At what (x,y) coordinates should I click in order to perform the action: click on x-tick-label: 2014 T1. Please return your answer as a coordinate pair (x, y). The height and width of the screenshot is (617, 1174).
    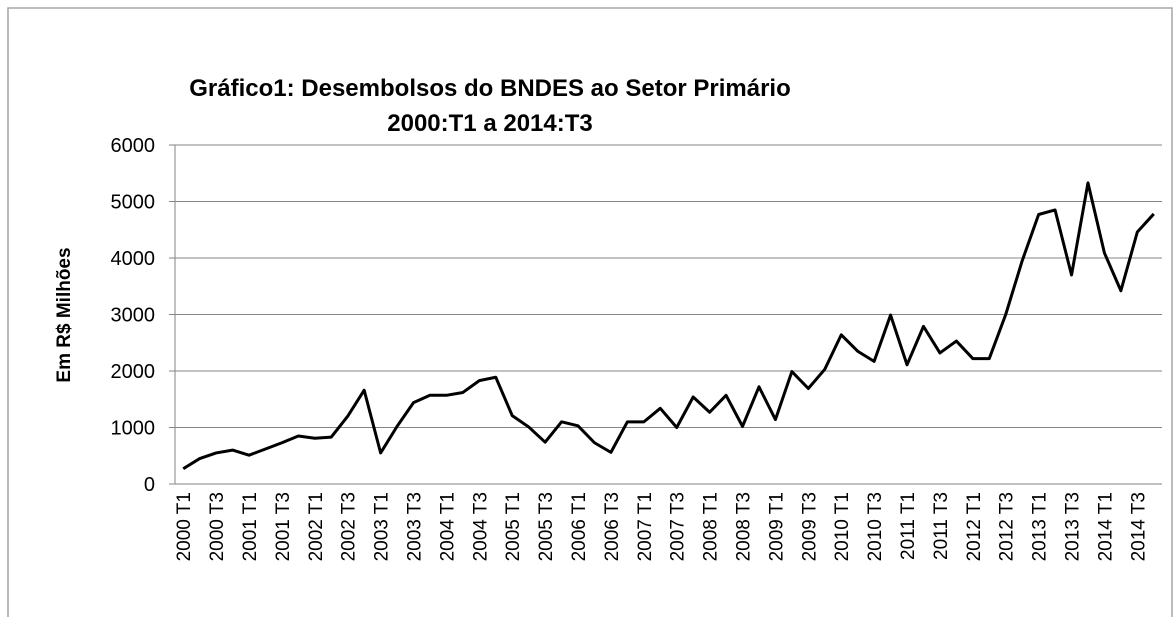
    Looking at the image, I should click on (1105, 526).